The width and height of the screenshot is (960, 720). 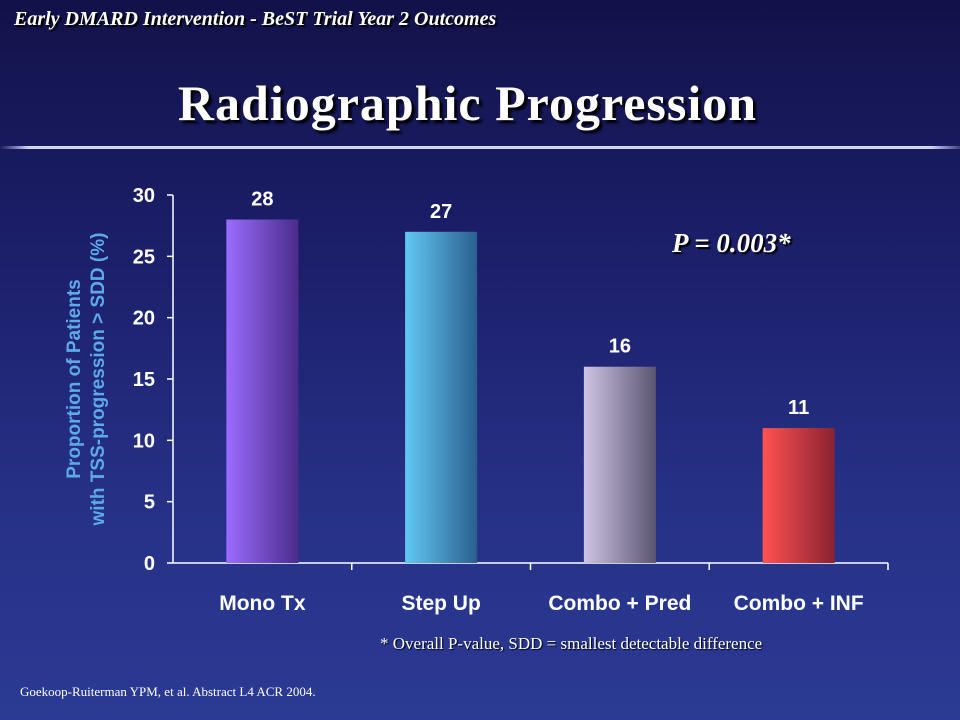 I want to click on y-tick-label: 15, so click(x=144, y=380).